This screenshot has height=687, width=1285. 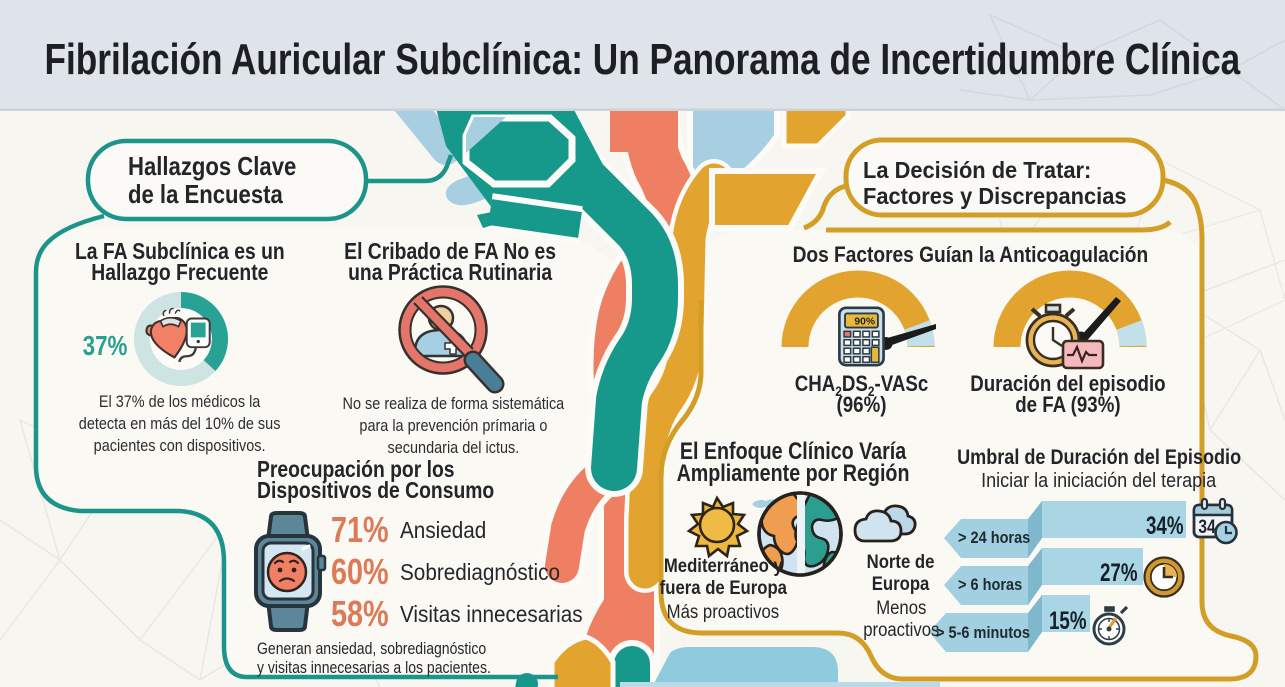 I want to click on svg-text: 34, so click(x=1207, y=527).